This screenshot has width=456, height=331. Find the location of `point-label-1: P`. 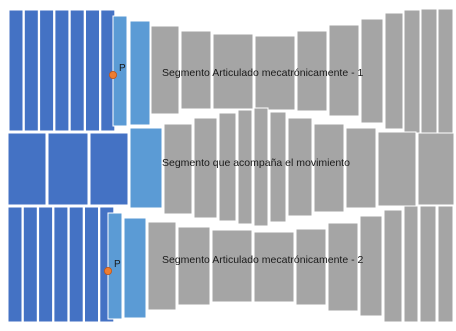

point-label-1: P is located at coordinates (122, 68).